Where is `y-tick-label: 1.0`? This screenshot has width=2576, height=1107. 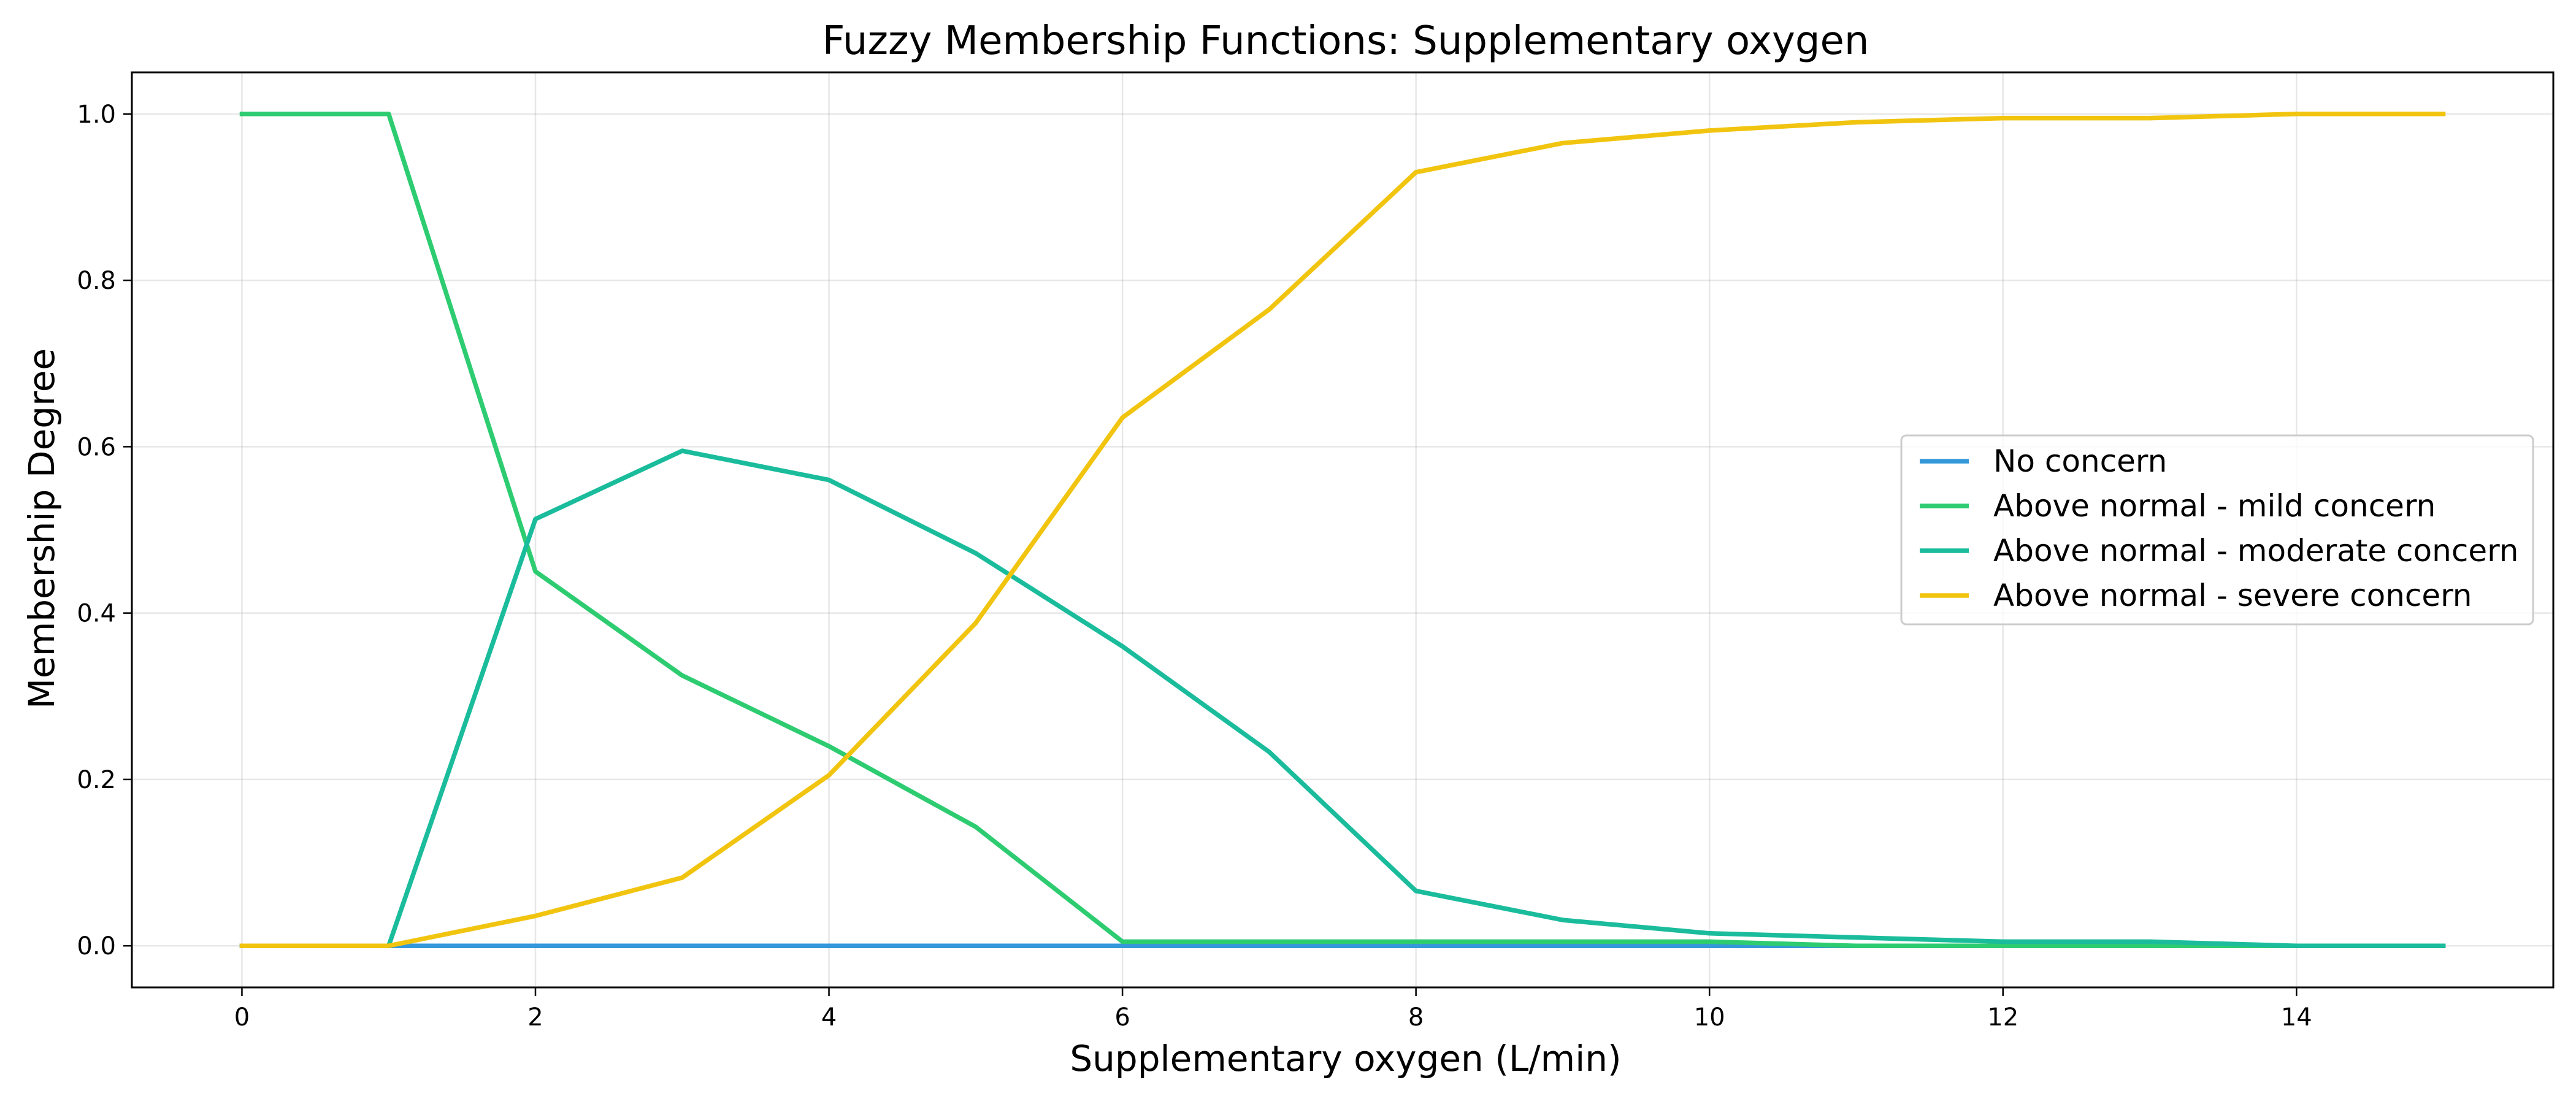
y-tick-label: 1.0 is located at coordinates (96, 115).